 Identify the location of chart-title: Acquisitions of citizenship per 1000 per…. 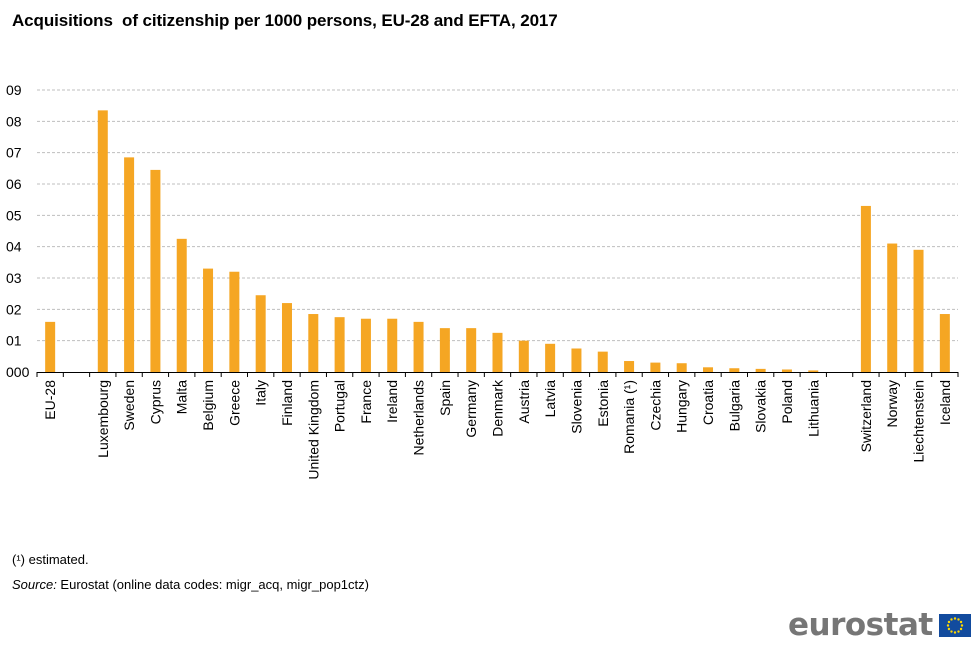
(285, 20).